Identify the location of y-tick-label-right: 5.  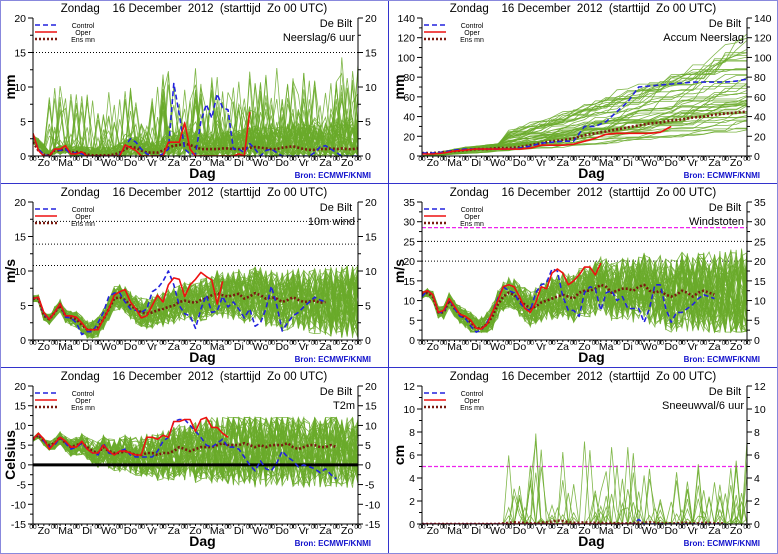
(368, 123).